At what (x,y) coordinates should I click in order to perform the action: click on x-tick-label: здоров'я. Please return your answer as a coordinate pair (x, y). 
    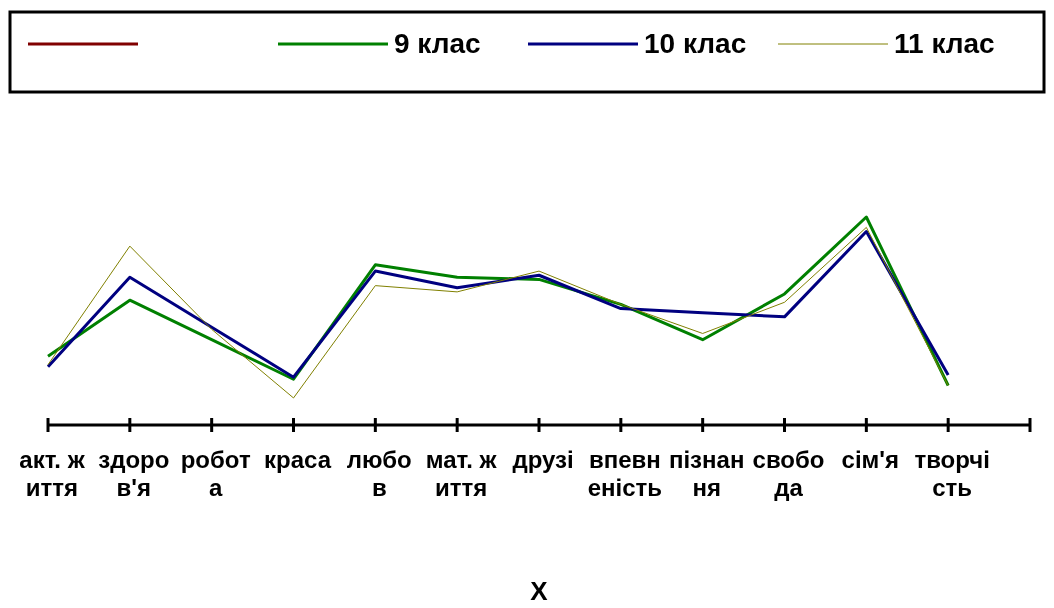
    Looking at the image, I should click on (134, 473).